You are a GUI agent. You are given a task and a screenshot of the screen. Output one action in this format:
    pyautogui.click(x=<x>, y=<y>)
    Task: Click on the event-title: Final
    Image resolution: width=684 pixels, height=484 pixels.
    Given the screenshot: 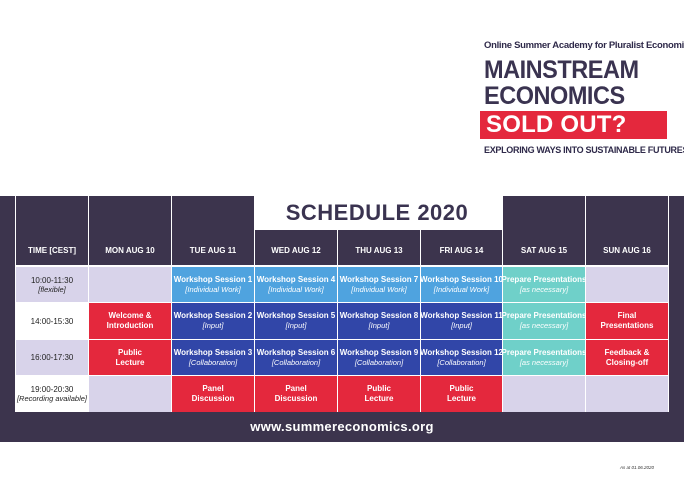 What is the action you would take?
    pyautogui.click(x=627, y=315)
    